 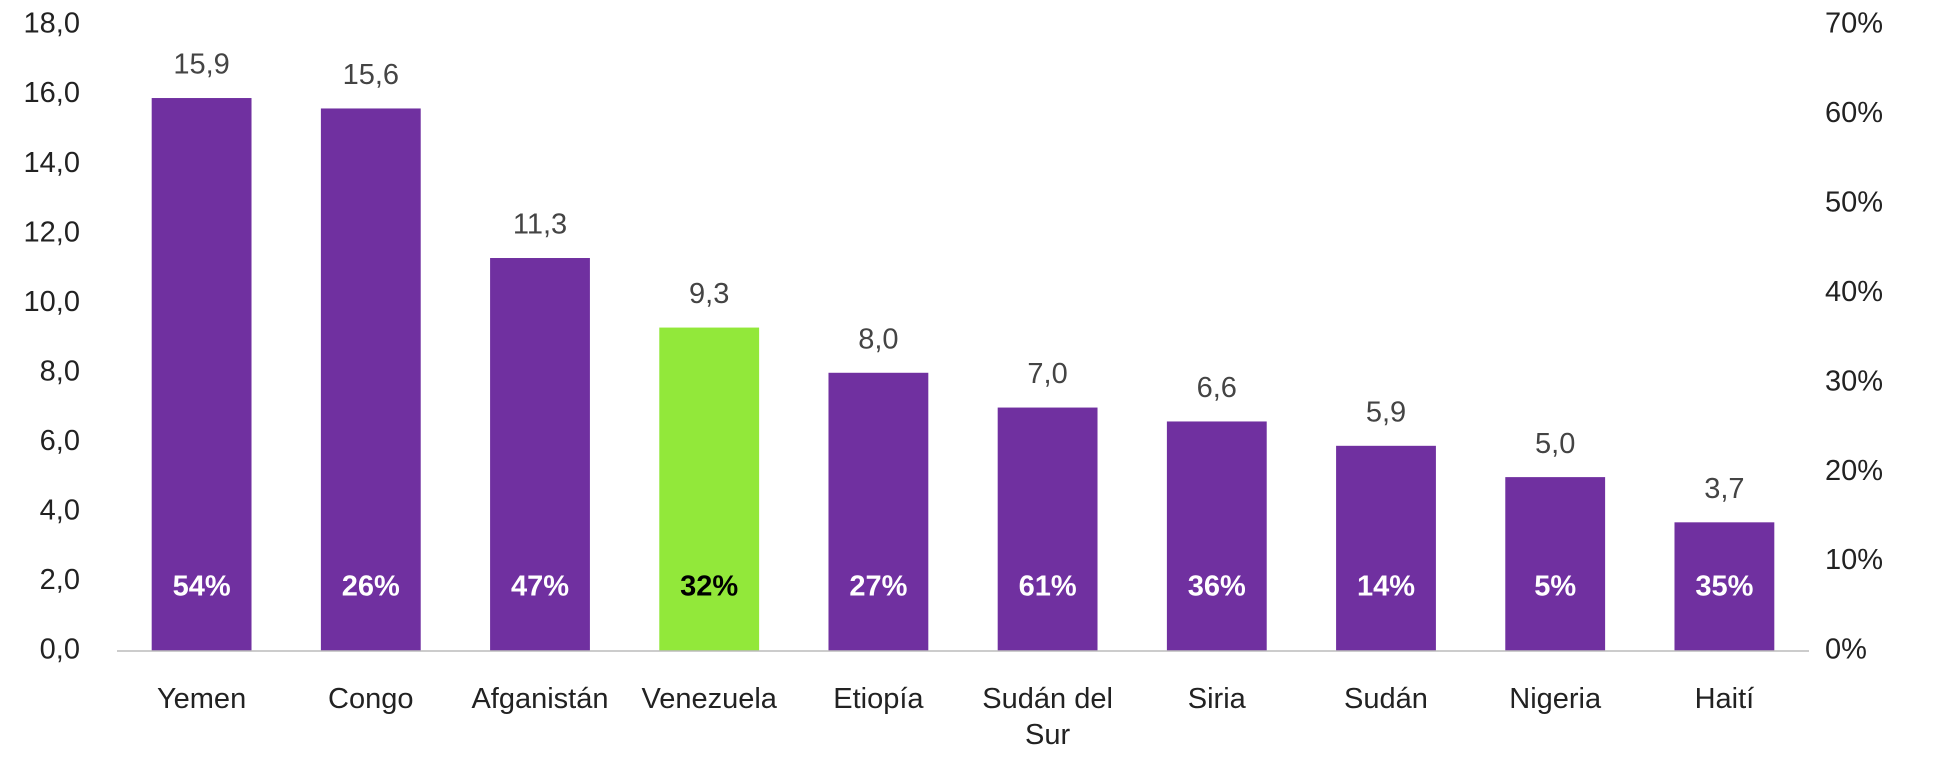 I want to click on x-tick-label: Congo, so click(x=371, y=699).